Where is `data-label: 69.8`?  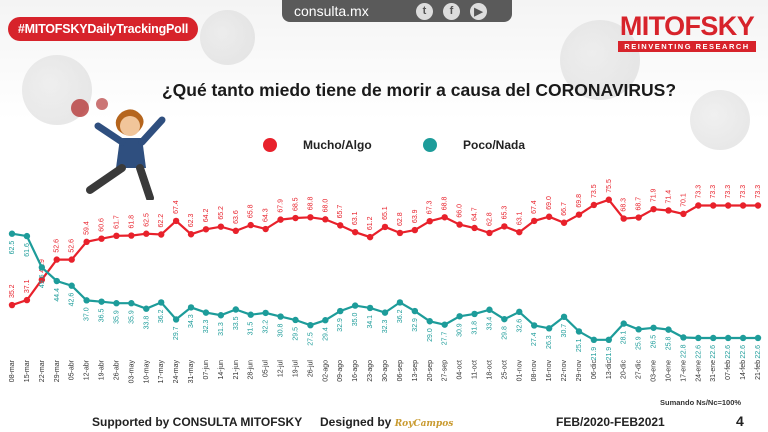 data-label: 69.8 is located at coordinates (579, 201).